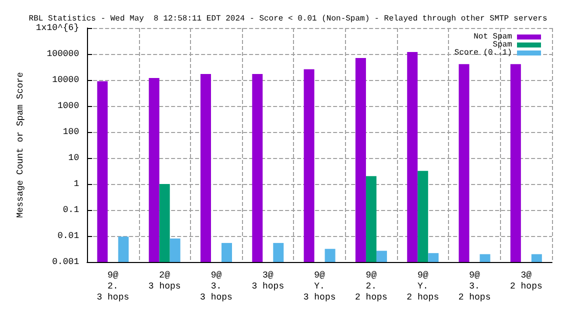 The height and width of the screenshot is (324, 576). I want to click on chart-title: RBL Statistics - Wed May 8 12:58:11 EDT 2024 - Score < 0.01 (Non-Spam) - Relayed through other SMTP servers, so click(288, 19).